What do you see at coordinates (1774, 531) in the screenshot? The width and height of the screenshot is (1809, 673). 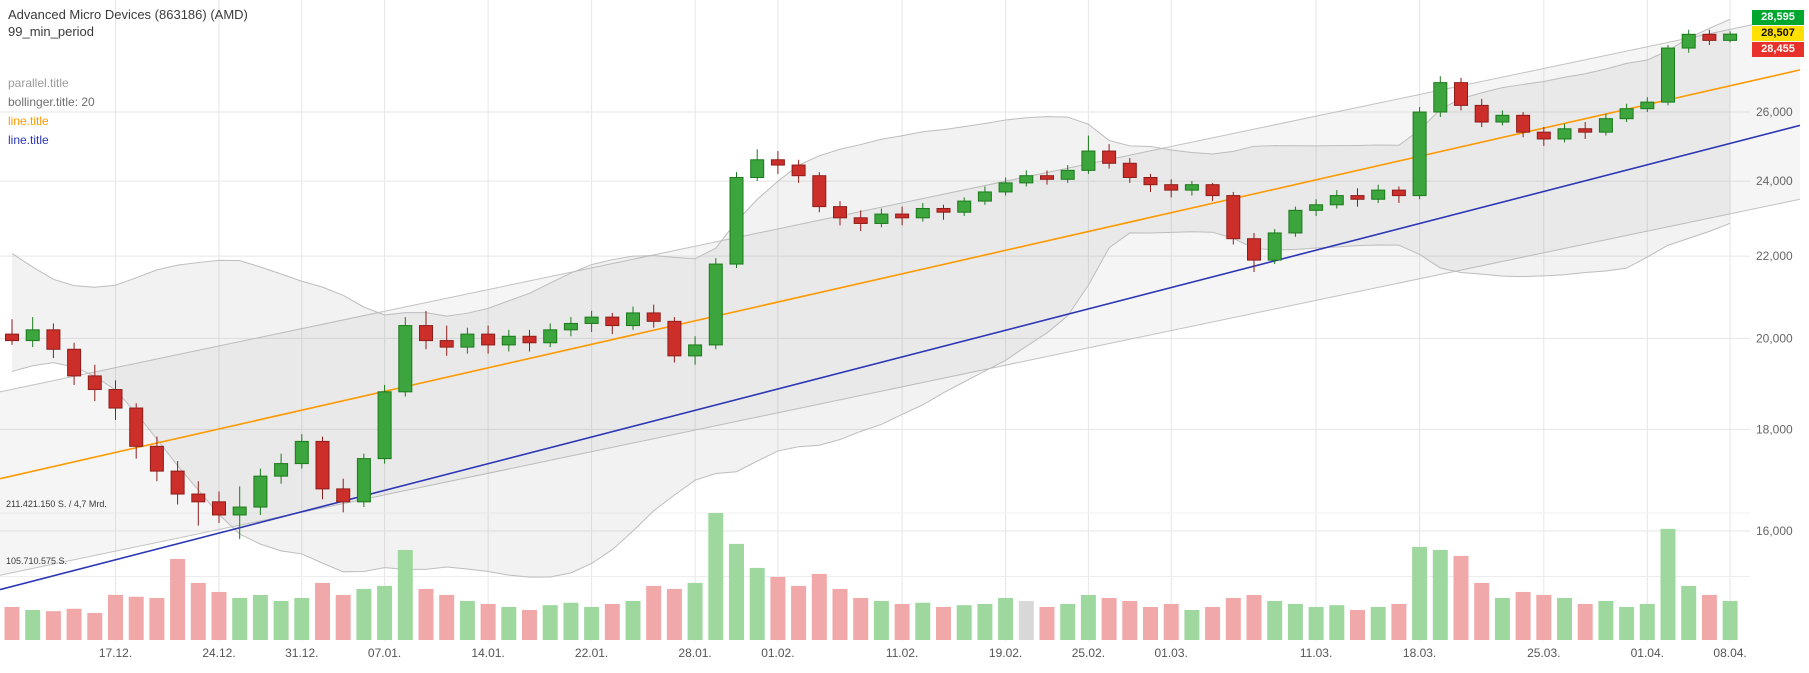 I see `price-tick-label: 16,000` at bounding box center [1774, 531].